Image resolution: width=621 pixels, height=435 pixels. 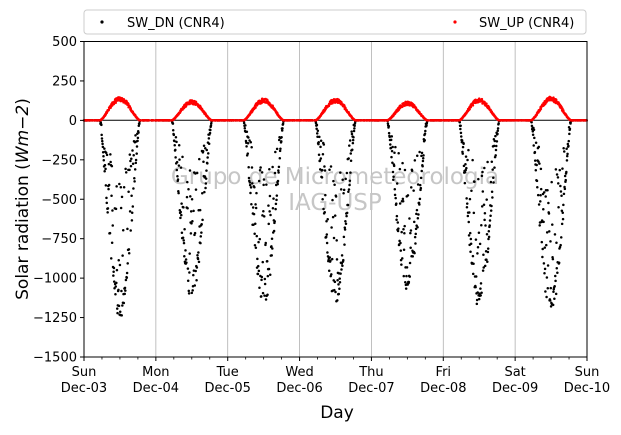 I want to click on watermark-line-1: Grupo de Micrometeorologia, so click(x=335, y=177).